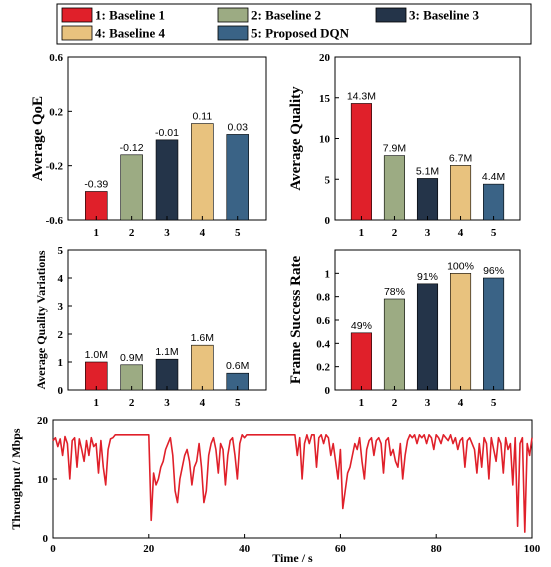  Describe the element at coordinates (286, 15) in the screenshot. I see `legend-label-2: 2: Baseline 2` at that location.